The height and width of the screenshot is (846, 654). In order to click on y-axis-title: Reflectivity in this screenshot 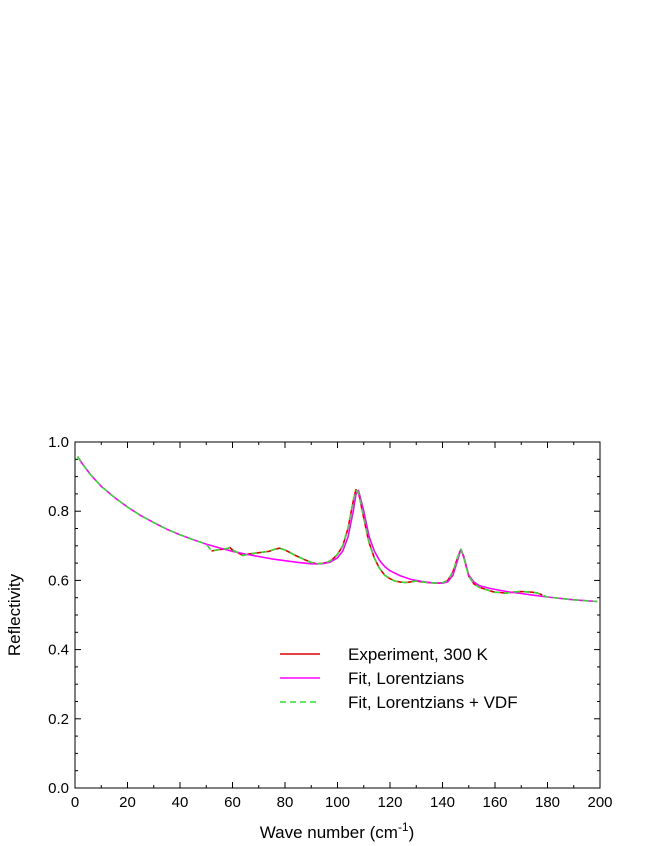, I will do `click(14, 614)`.